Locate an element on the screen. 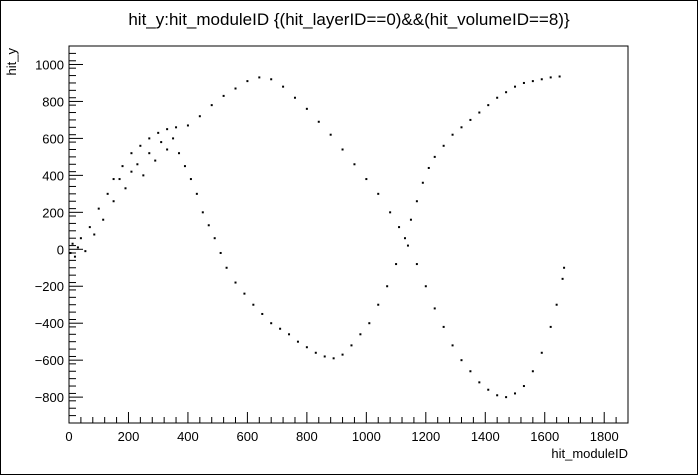 This screenshot has width=698, height=475. x-axis-label: hit_moduleID is located at coordinates (589, 453).